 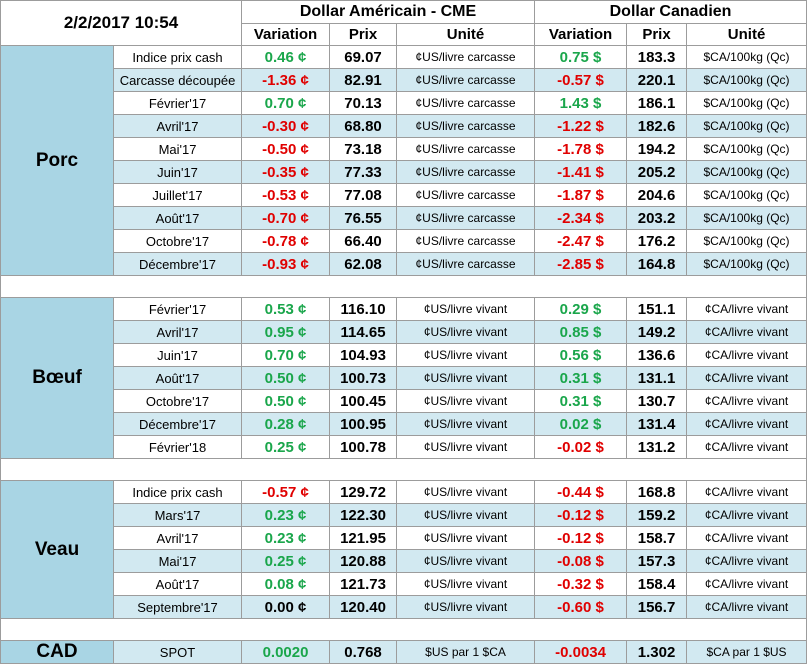 I want to click on cad-variation: -1.22 $, so click(x=581, y=126).